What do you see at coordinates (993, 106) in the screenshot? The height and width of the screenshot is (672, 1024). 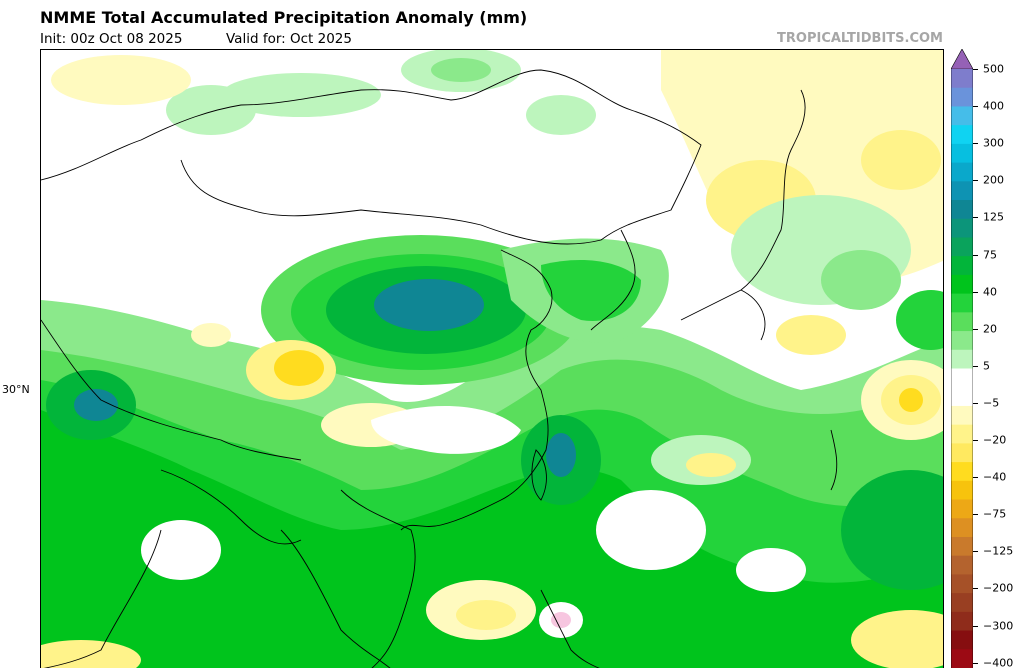 I see `colorbar-tick-label: 400` at bounding box center [993, 106].